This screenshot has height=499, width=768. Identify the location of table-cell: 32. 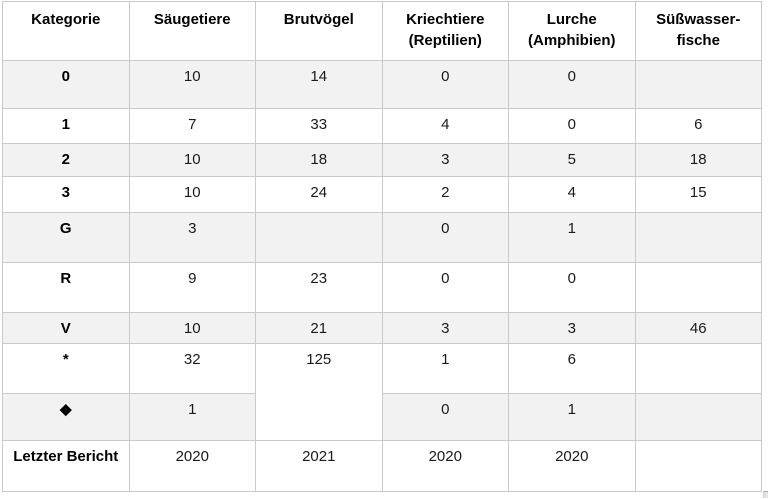
(192, 368).